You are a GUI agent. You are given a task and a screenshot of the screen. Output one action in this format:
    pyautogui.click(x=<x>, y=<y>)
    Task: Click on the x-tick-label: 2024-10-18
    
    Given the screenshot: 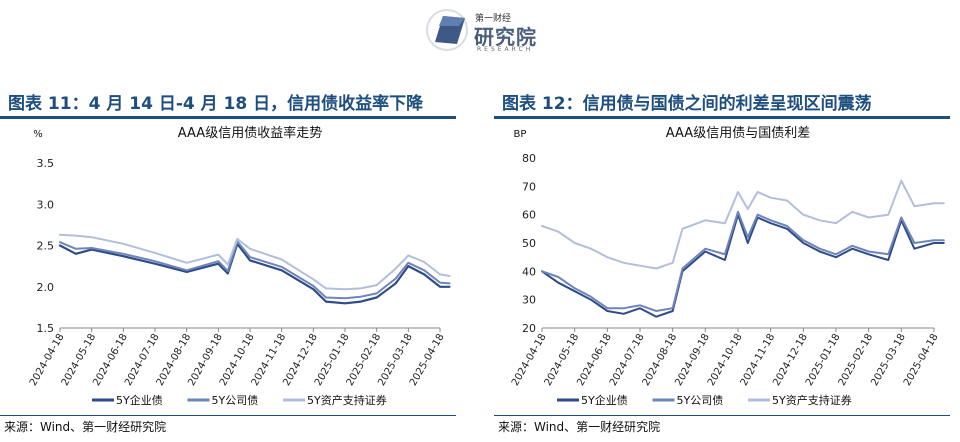 What is the action you would take?
    pyautogui.click(x=725, y=360)
    